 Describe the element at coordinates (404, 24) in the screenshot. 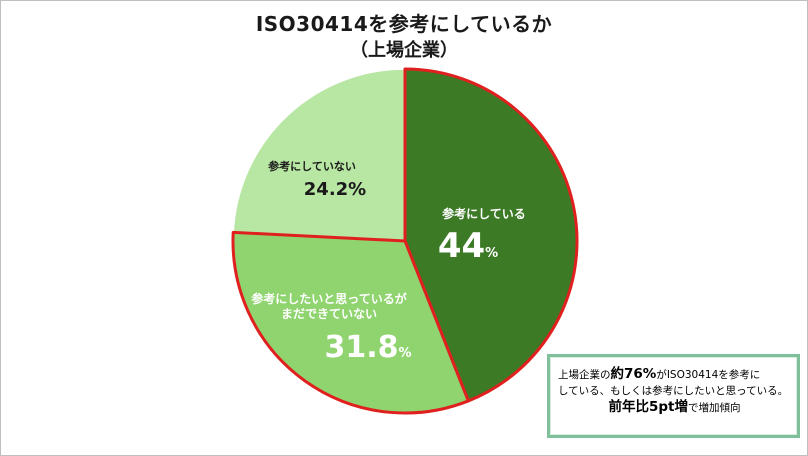

I see `chart-title: ISO30414を参考にしているか` at that location.